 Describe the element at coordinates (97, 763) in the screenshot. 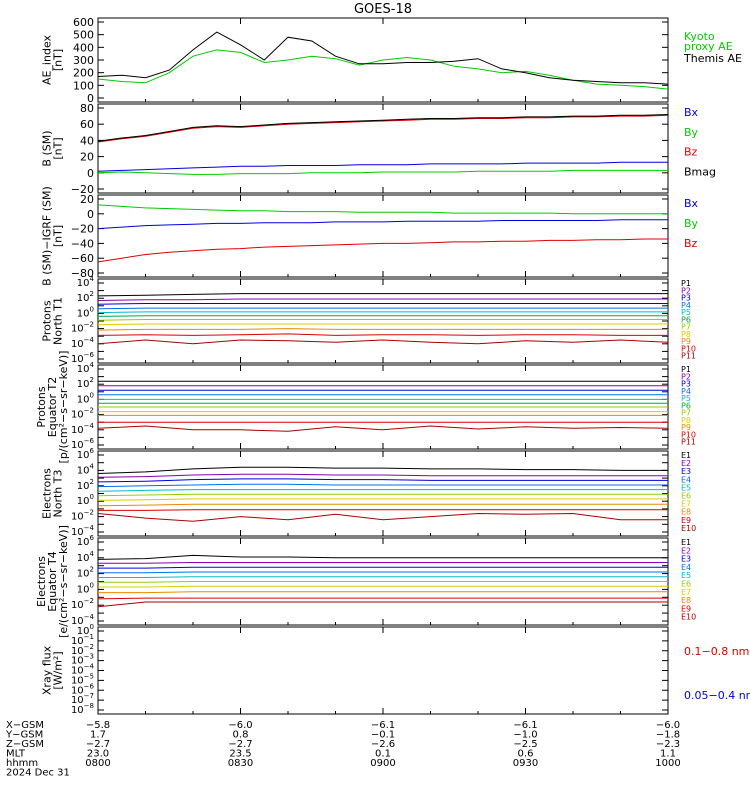

I see `x-table-value: 0800` at that location.